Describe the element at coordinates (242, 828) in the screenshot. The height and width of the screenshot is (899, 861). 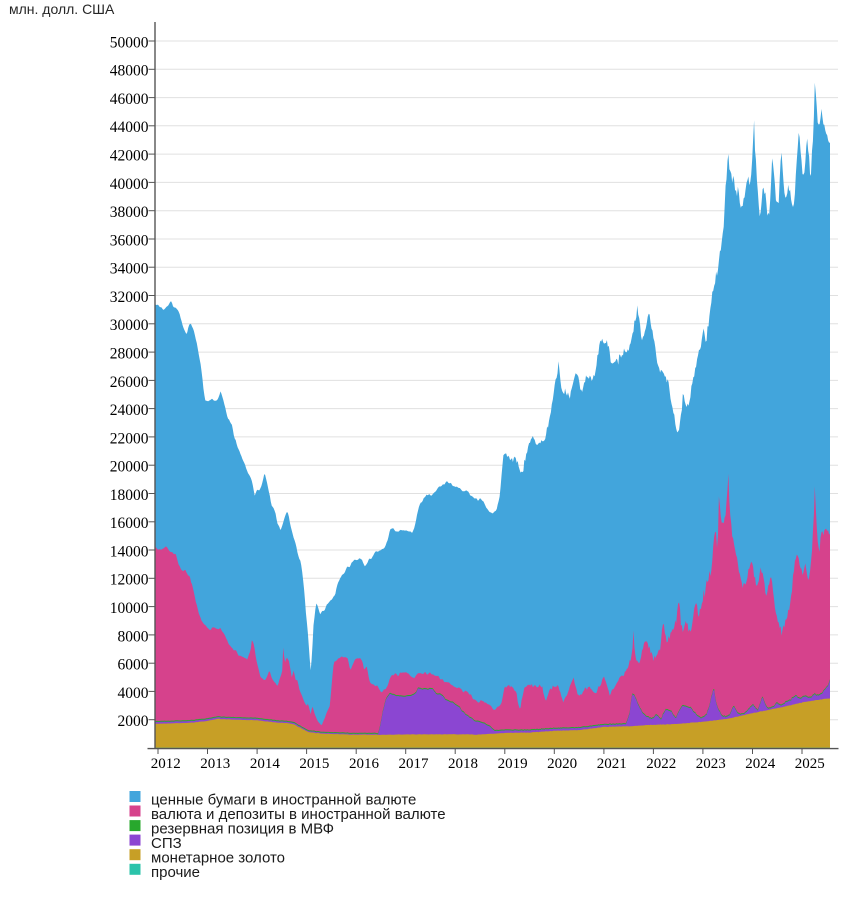
I see `svg-text: резервная позиция в МВФ` at that location.